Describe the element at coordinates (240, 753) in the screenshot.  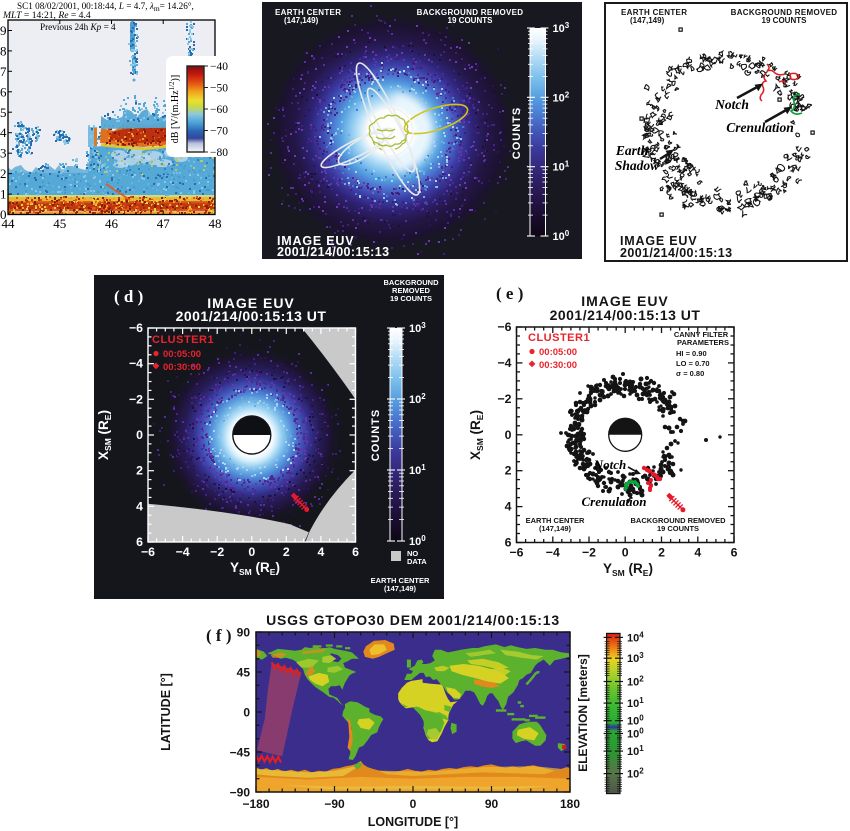
I see `svg-text: −45` at that location.